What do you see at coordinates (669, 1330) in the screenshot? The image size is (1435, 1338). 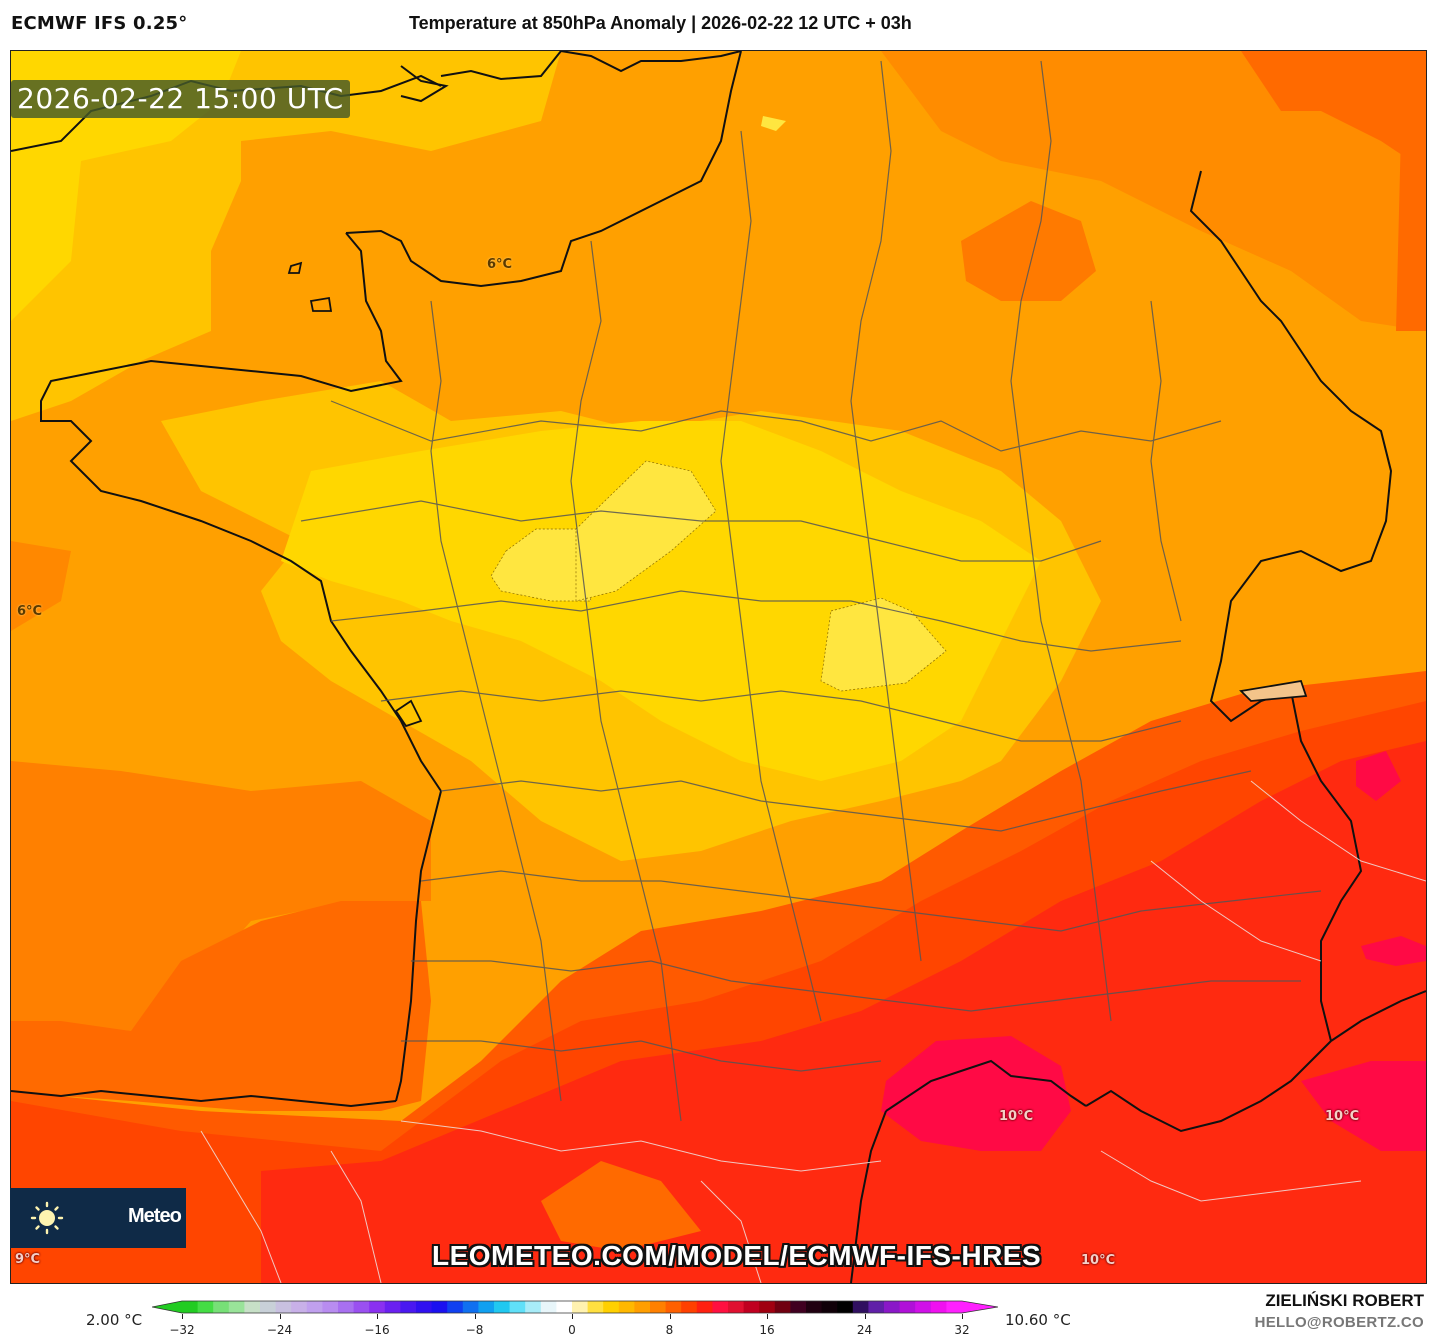 I see `colorbar-tick-label: 8` at bounding box center [669, 1330].